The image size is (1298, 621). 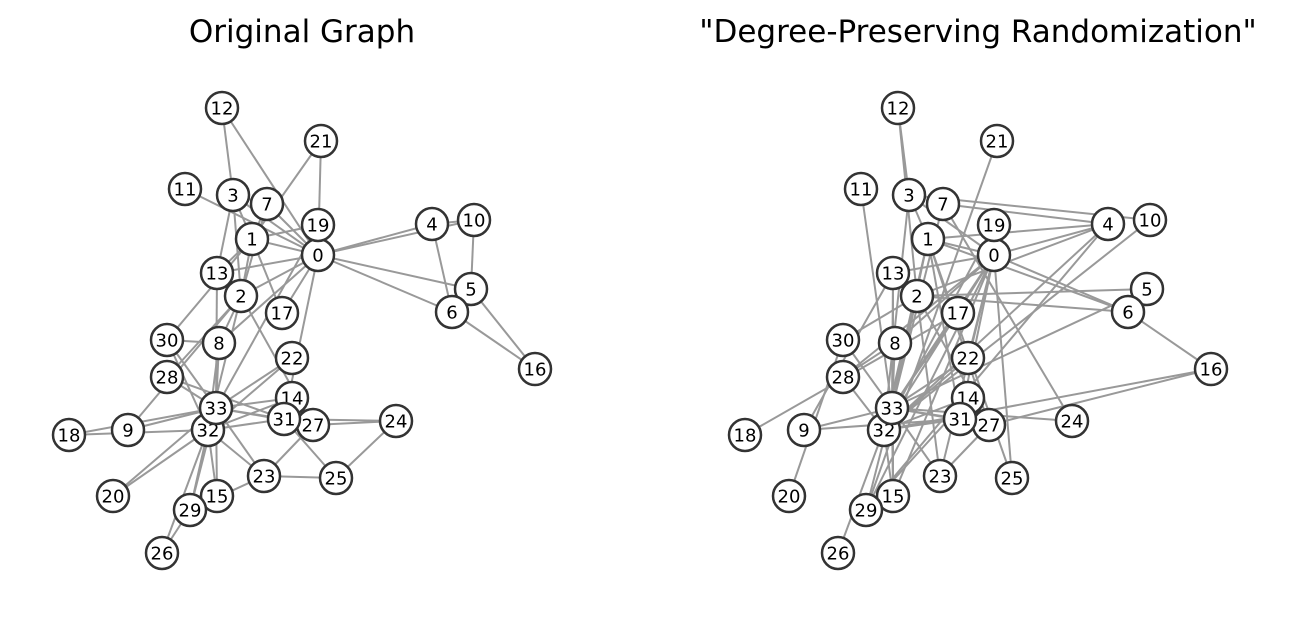 I want to click on randomized-node-label: 13, so click(x=893, y=274).